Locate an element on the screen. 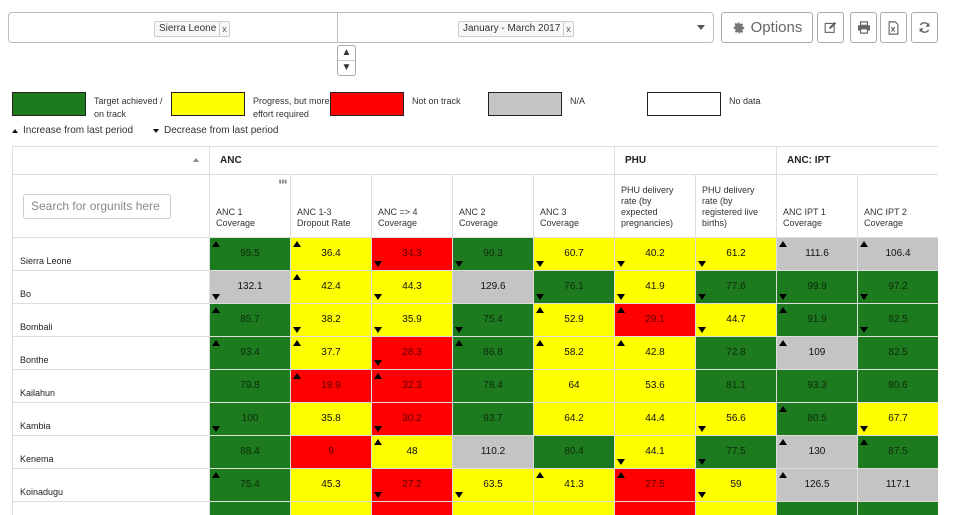 This screenshot has height=515, width=954. score-cell: 80.5 is located at coordinates (817, 419).